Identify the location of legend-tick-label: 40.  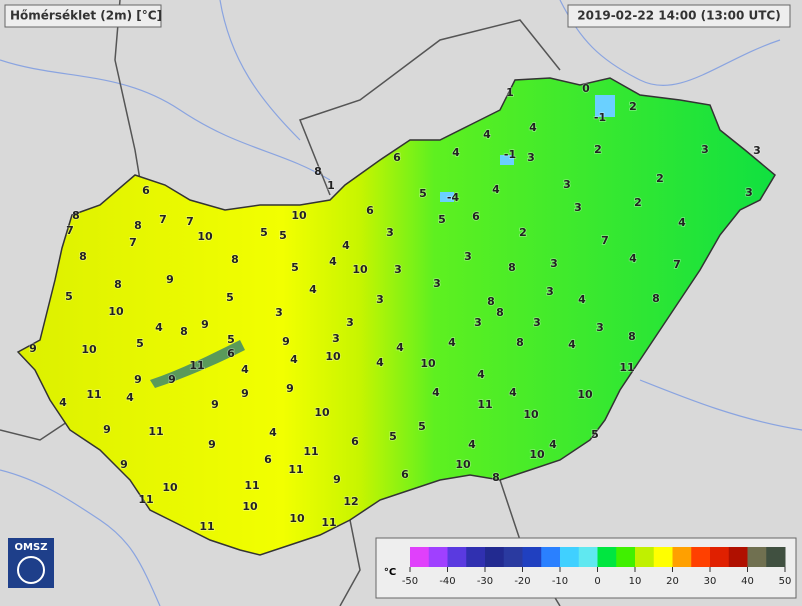
(747, 581).